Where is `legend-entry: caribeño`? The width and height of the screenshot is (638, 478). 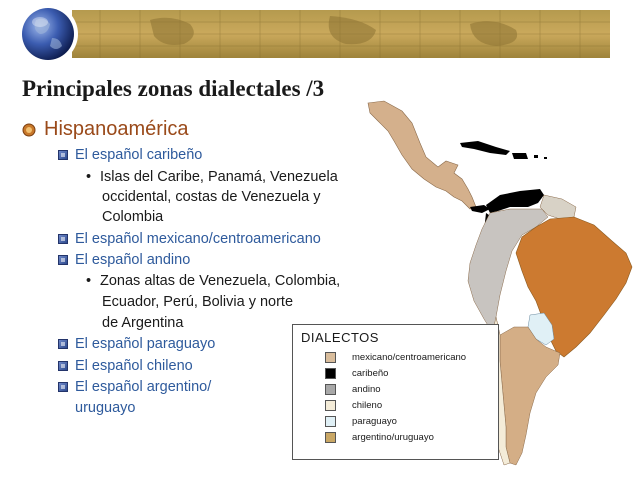
legend-entry: caribeño is located at coordinates (356, 373).